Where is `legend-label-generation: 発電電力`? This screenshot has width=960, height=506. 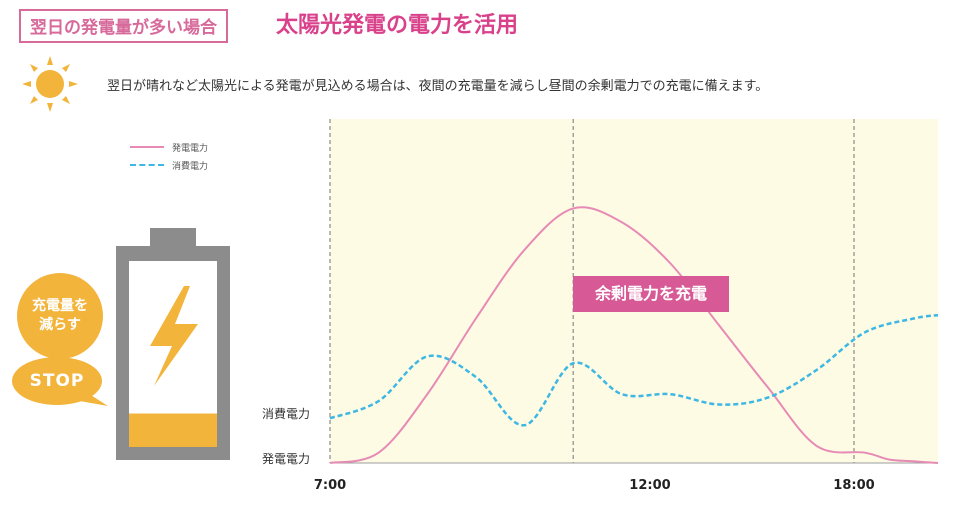
legend-label-generation: 発電電力 is located at coordinates (190, 148).